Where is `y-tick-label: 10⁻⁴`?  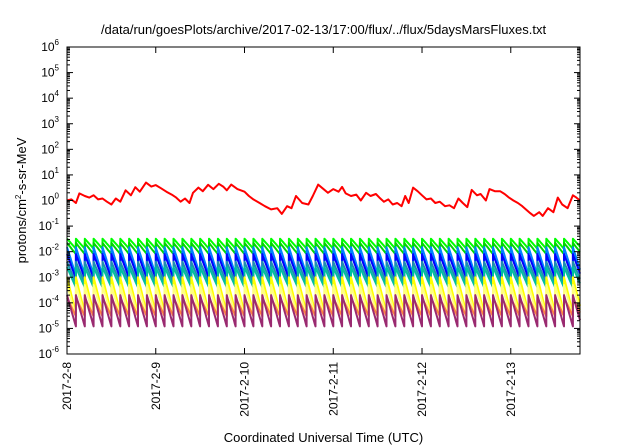 y-tick-label: 10⁻⁴ is located at coordinates (49, 302).